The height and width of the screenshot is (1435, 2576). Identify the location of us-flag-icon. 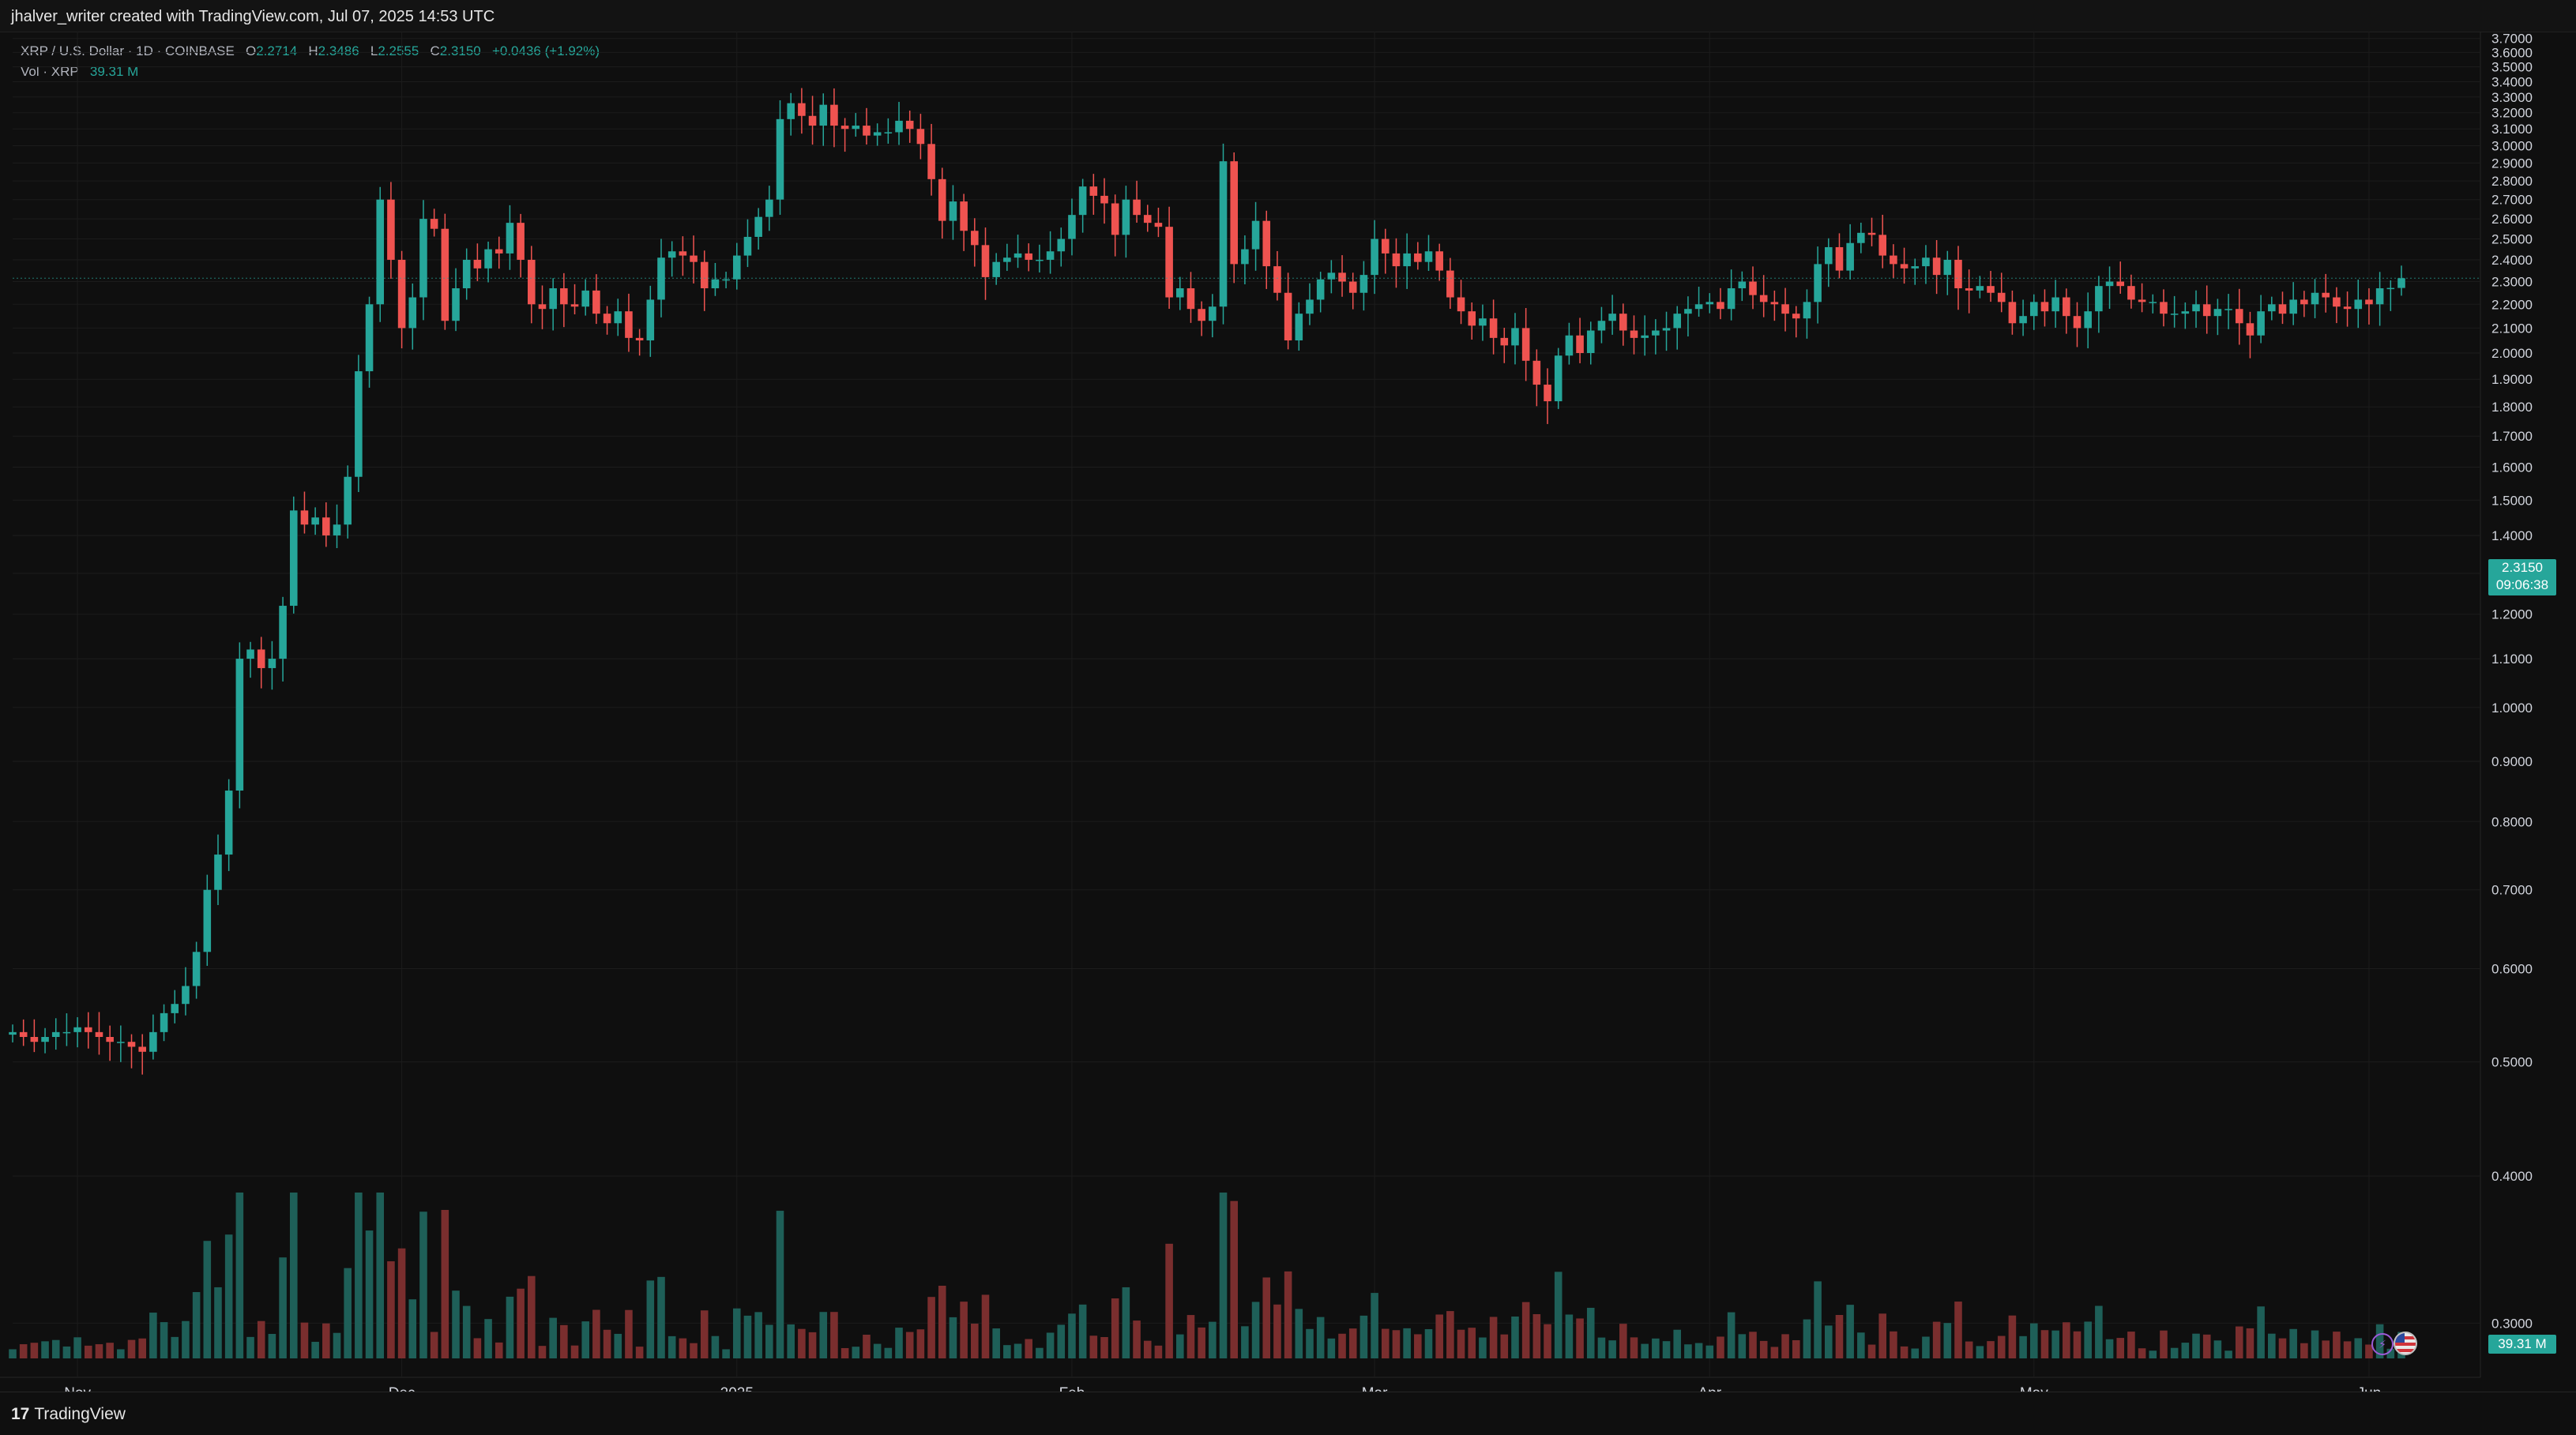
(2406, 1343).